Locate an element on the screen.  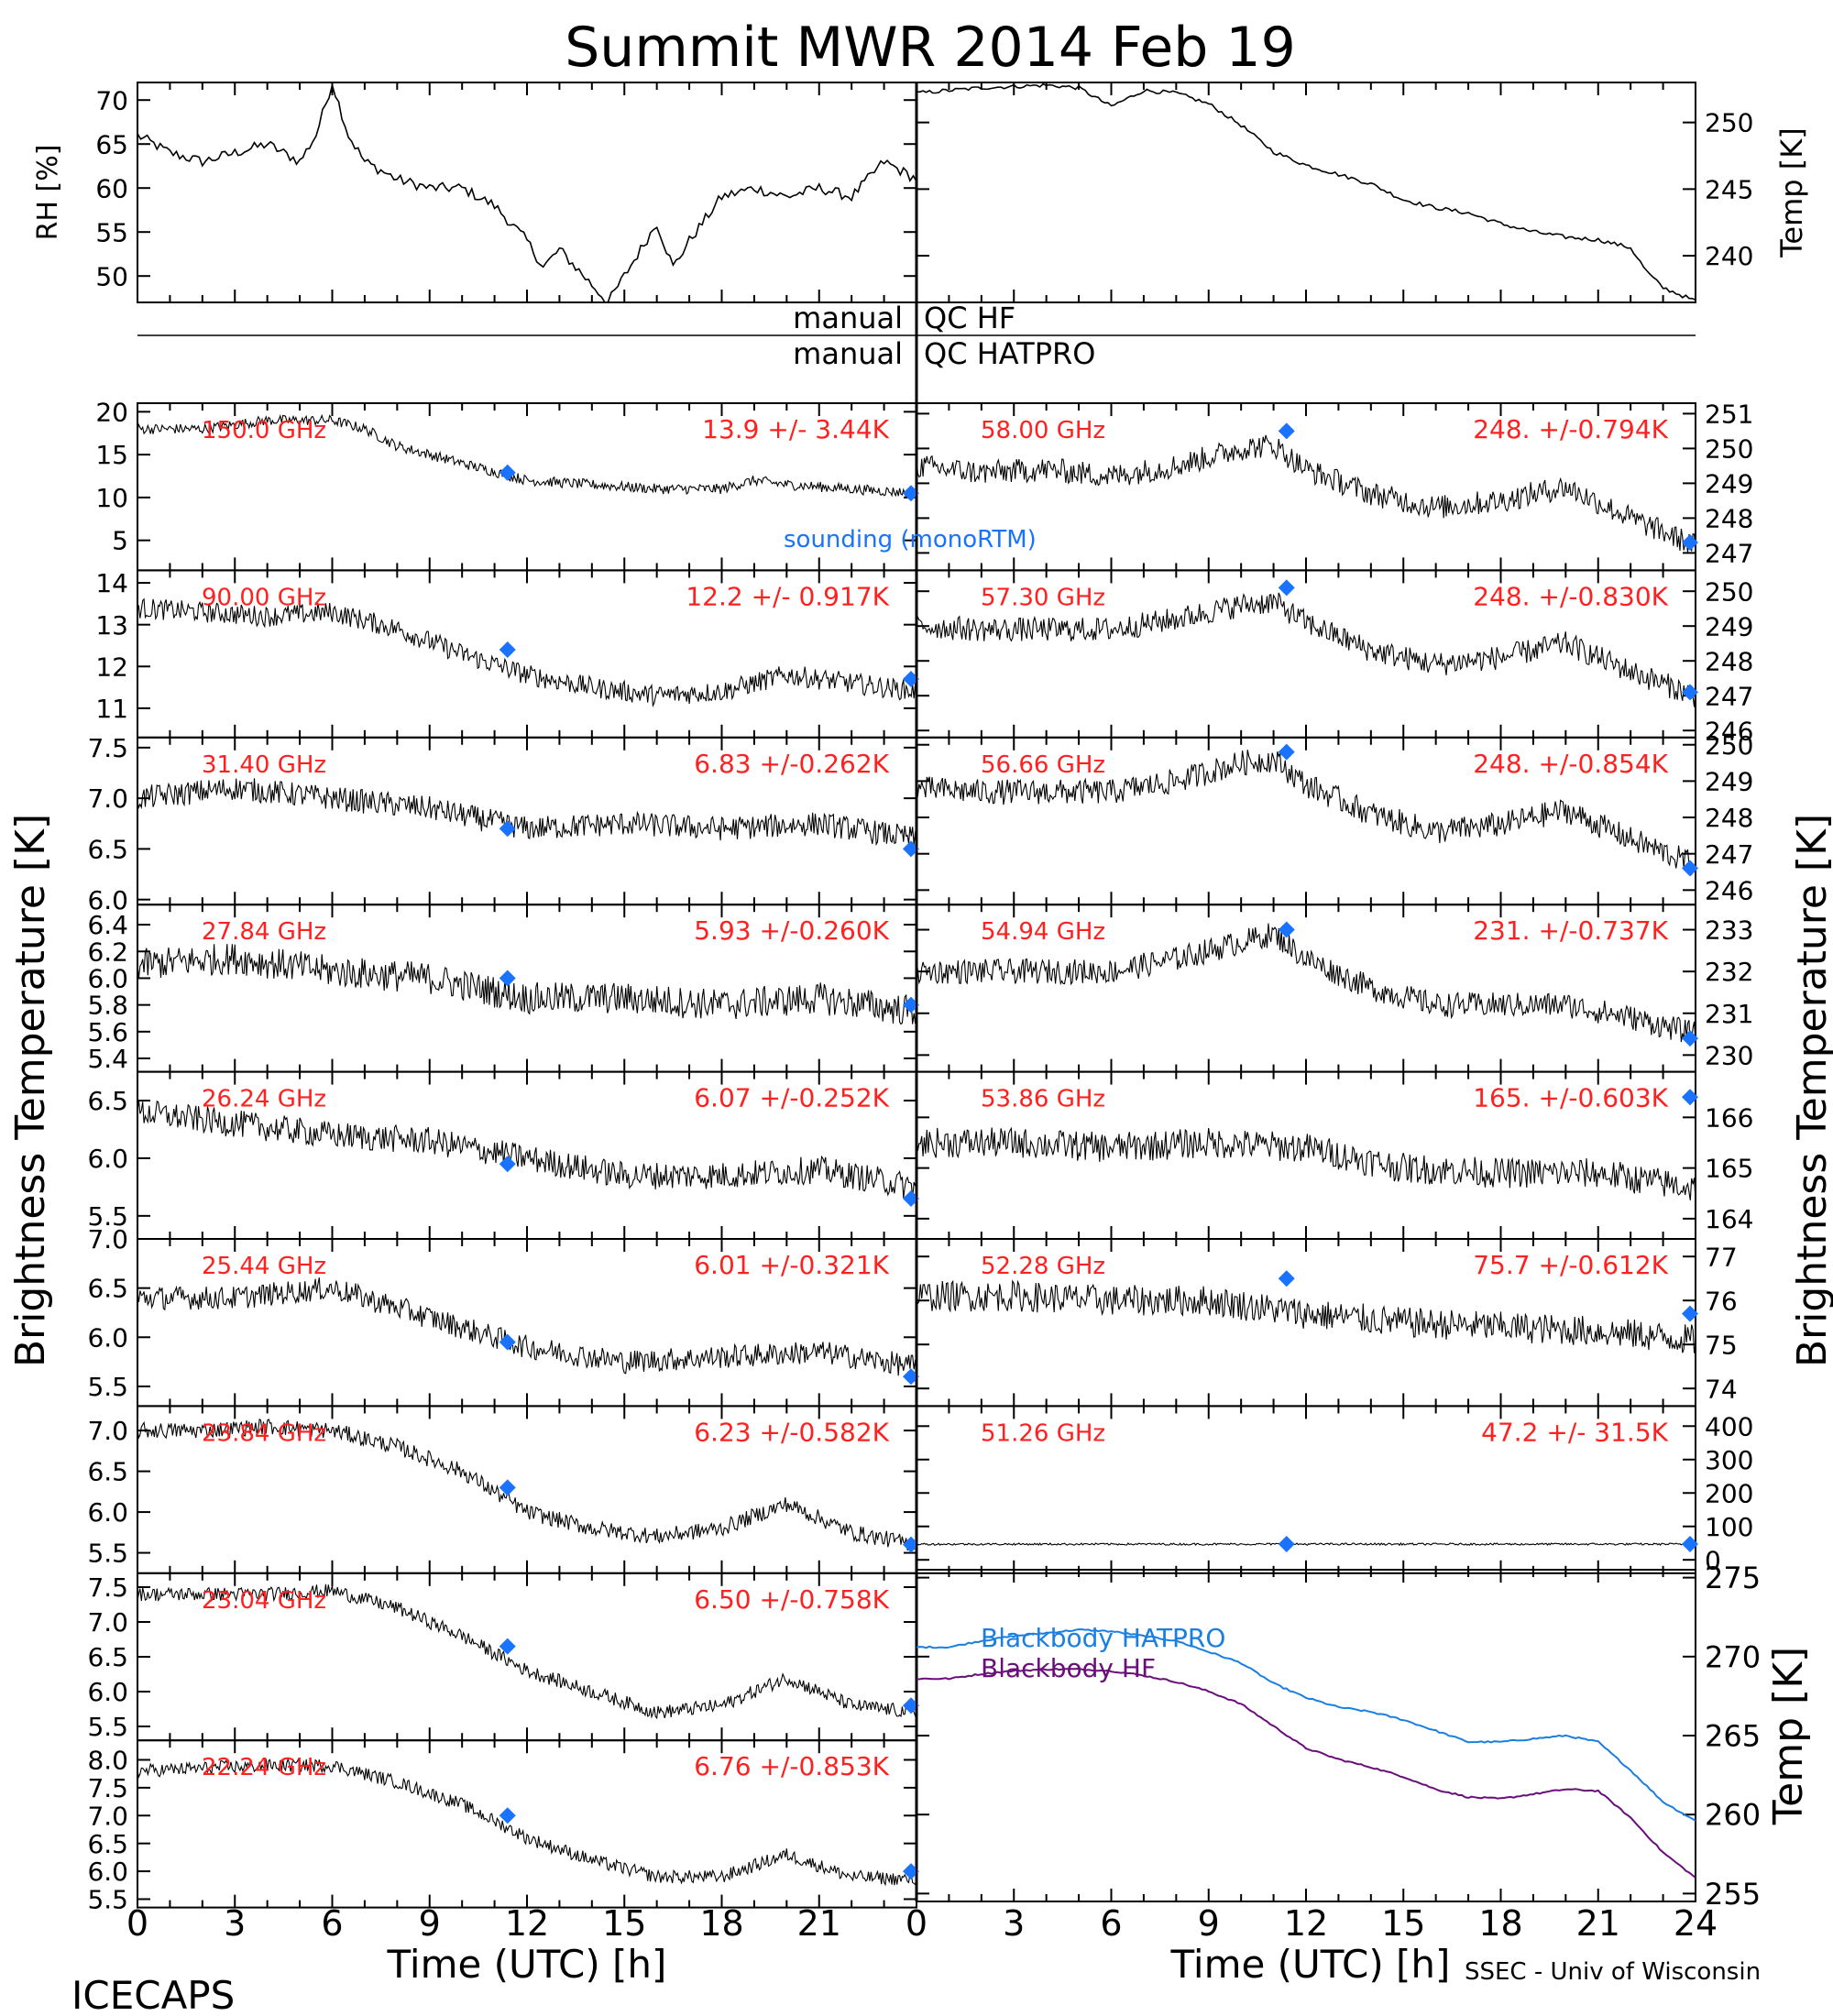
temp-frame is located at coordinates (1306, 192).